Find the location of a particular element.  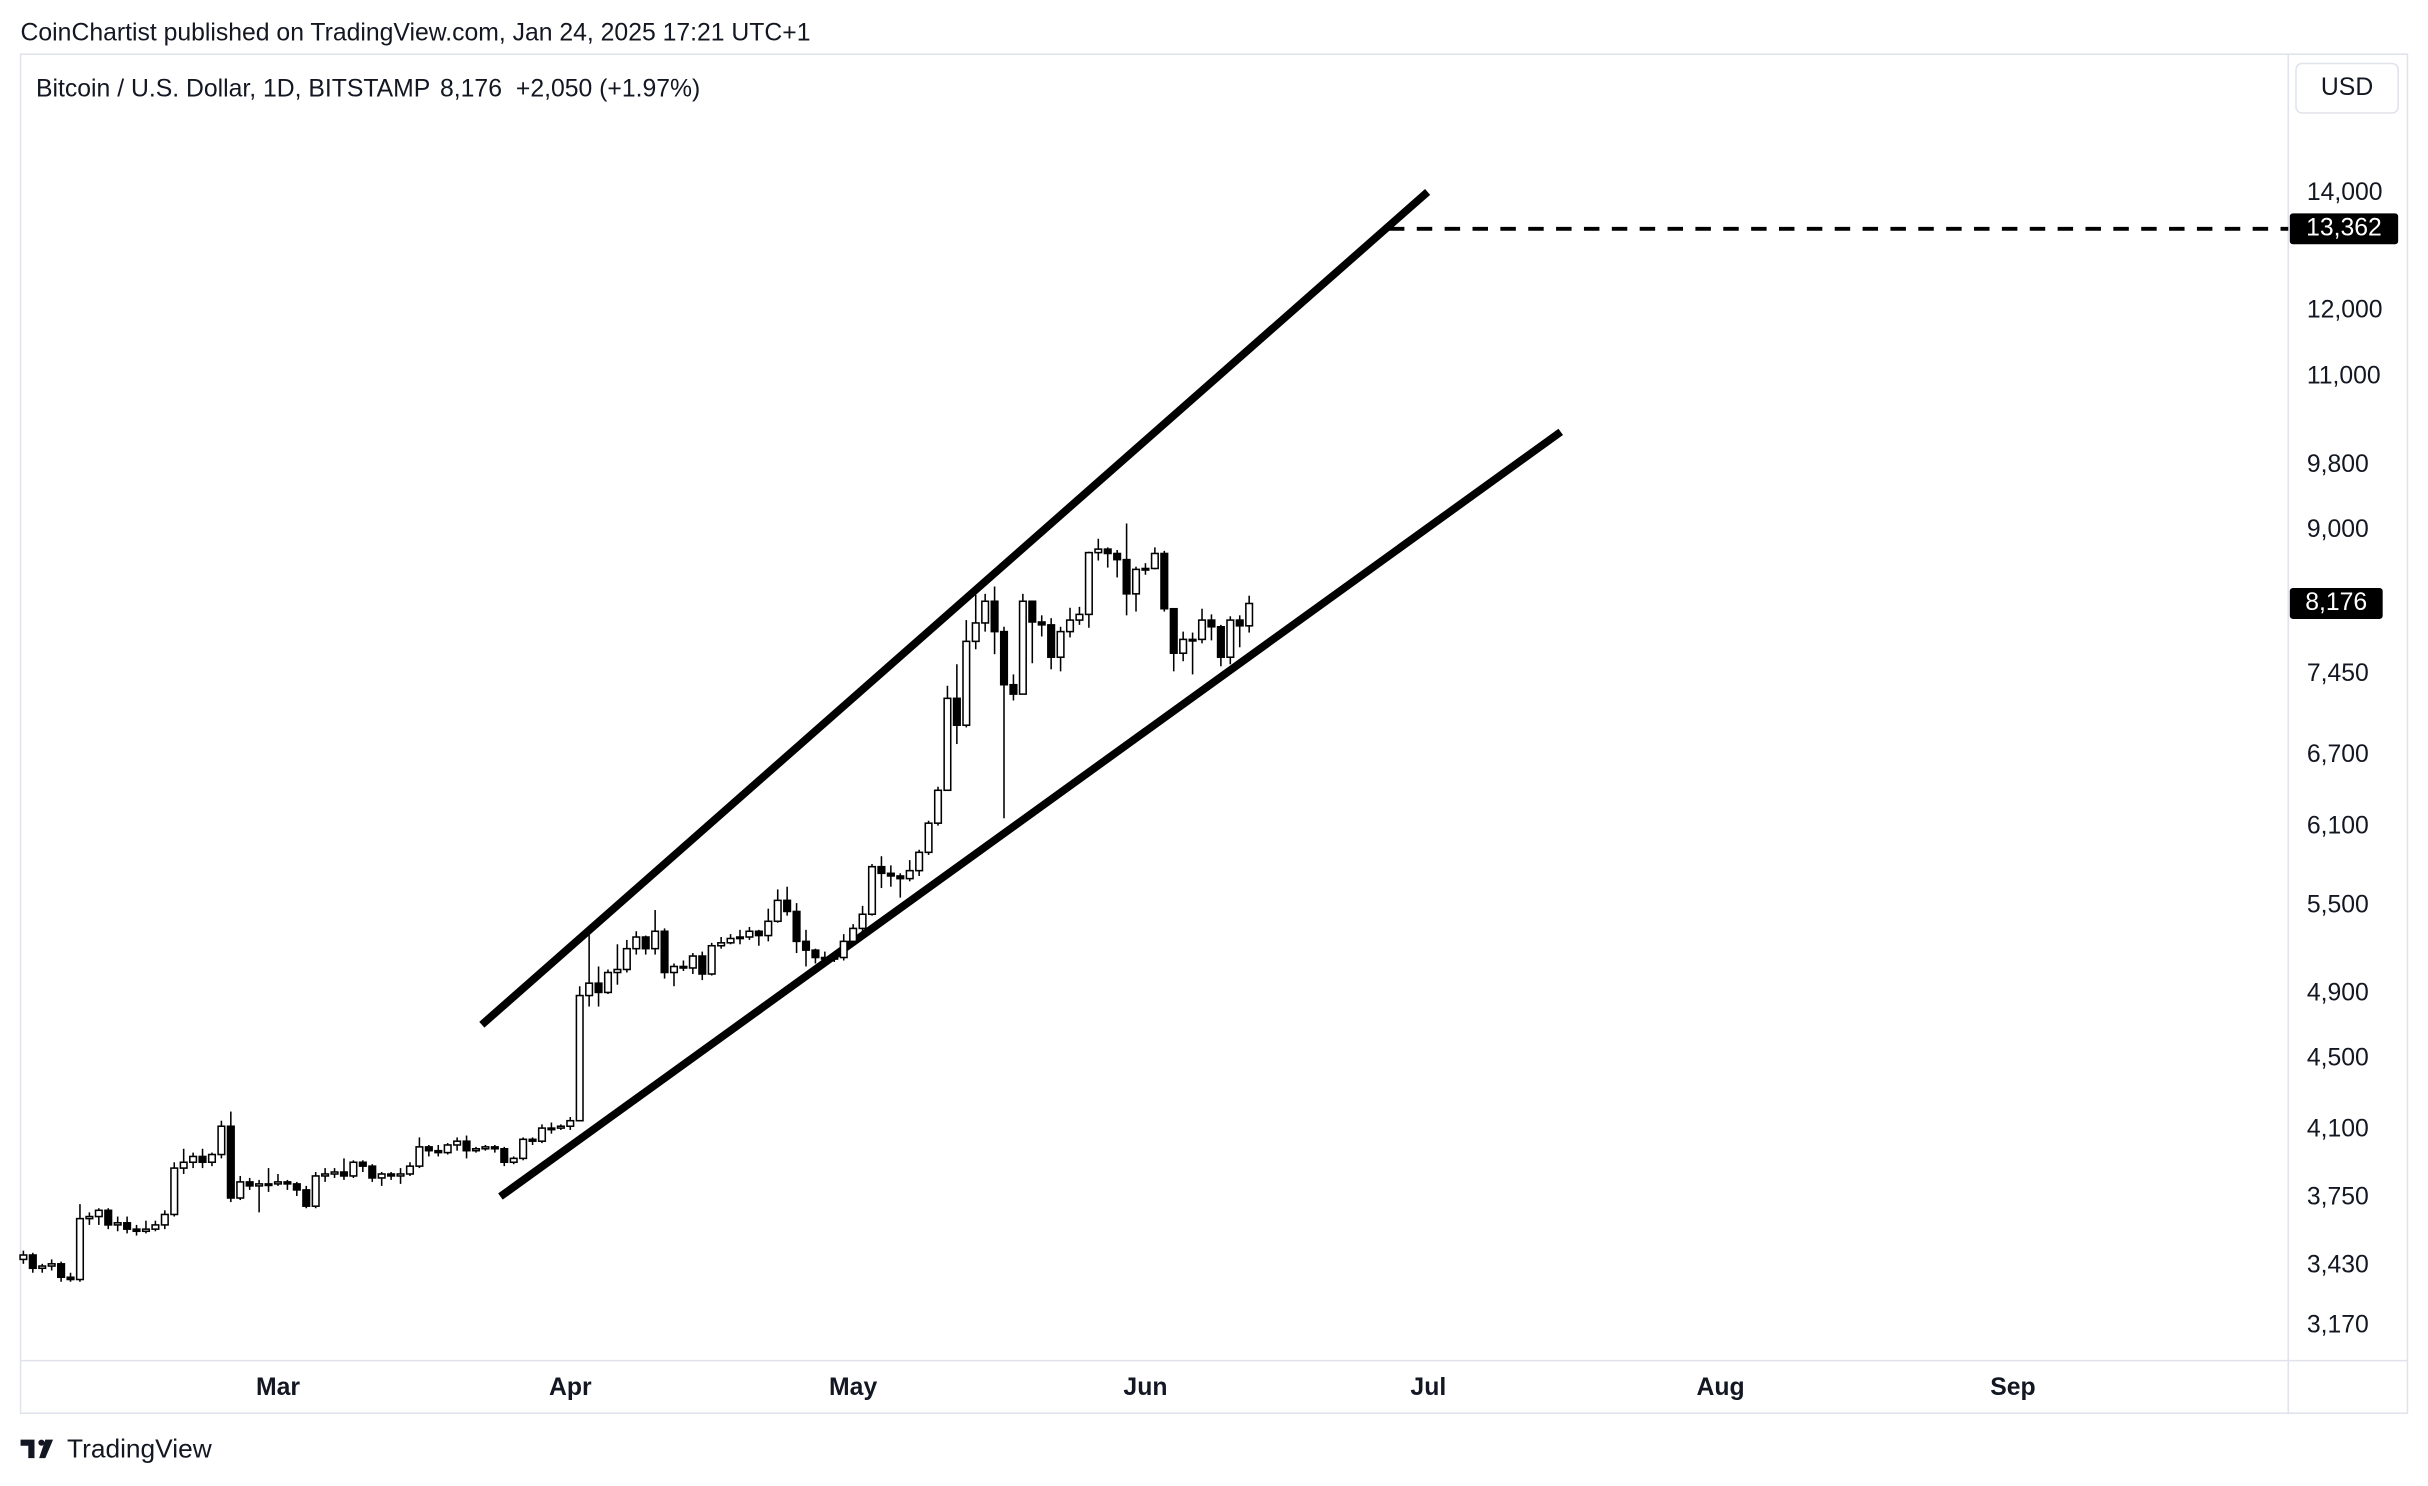

x-tick-label: Sep is located at coordinates (2012, 1387).